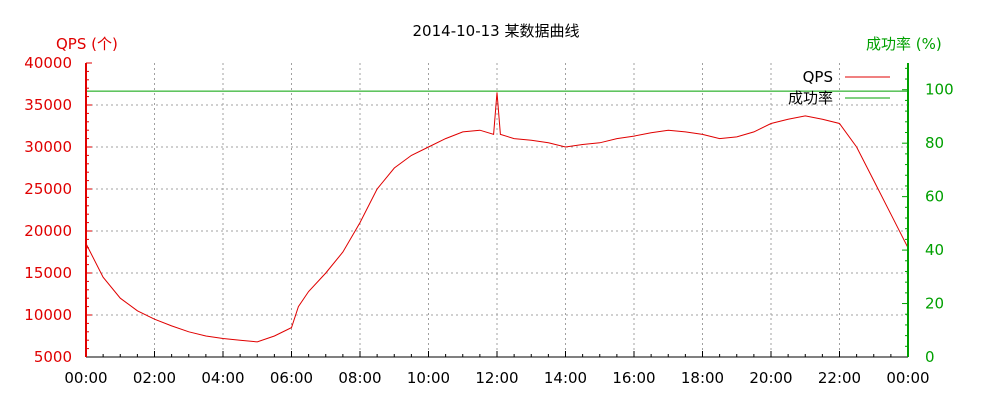  Describe the element at coordinates (48, 63) in the screenshot. I see `y-left-tick-label: 40000` at that location.